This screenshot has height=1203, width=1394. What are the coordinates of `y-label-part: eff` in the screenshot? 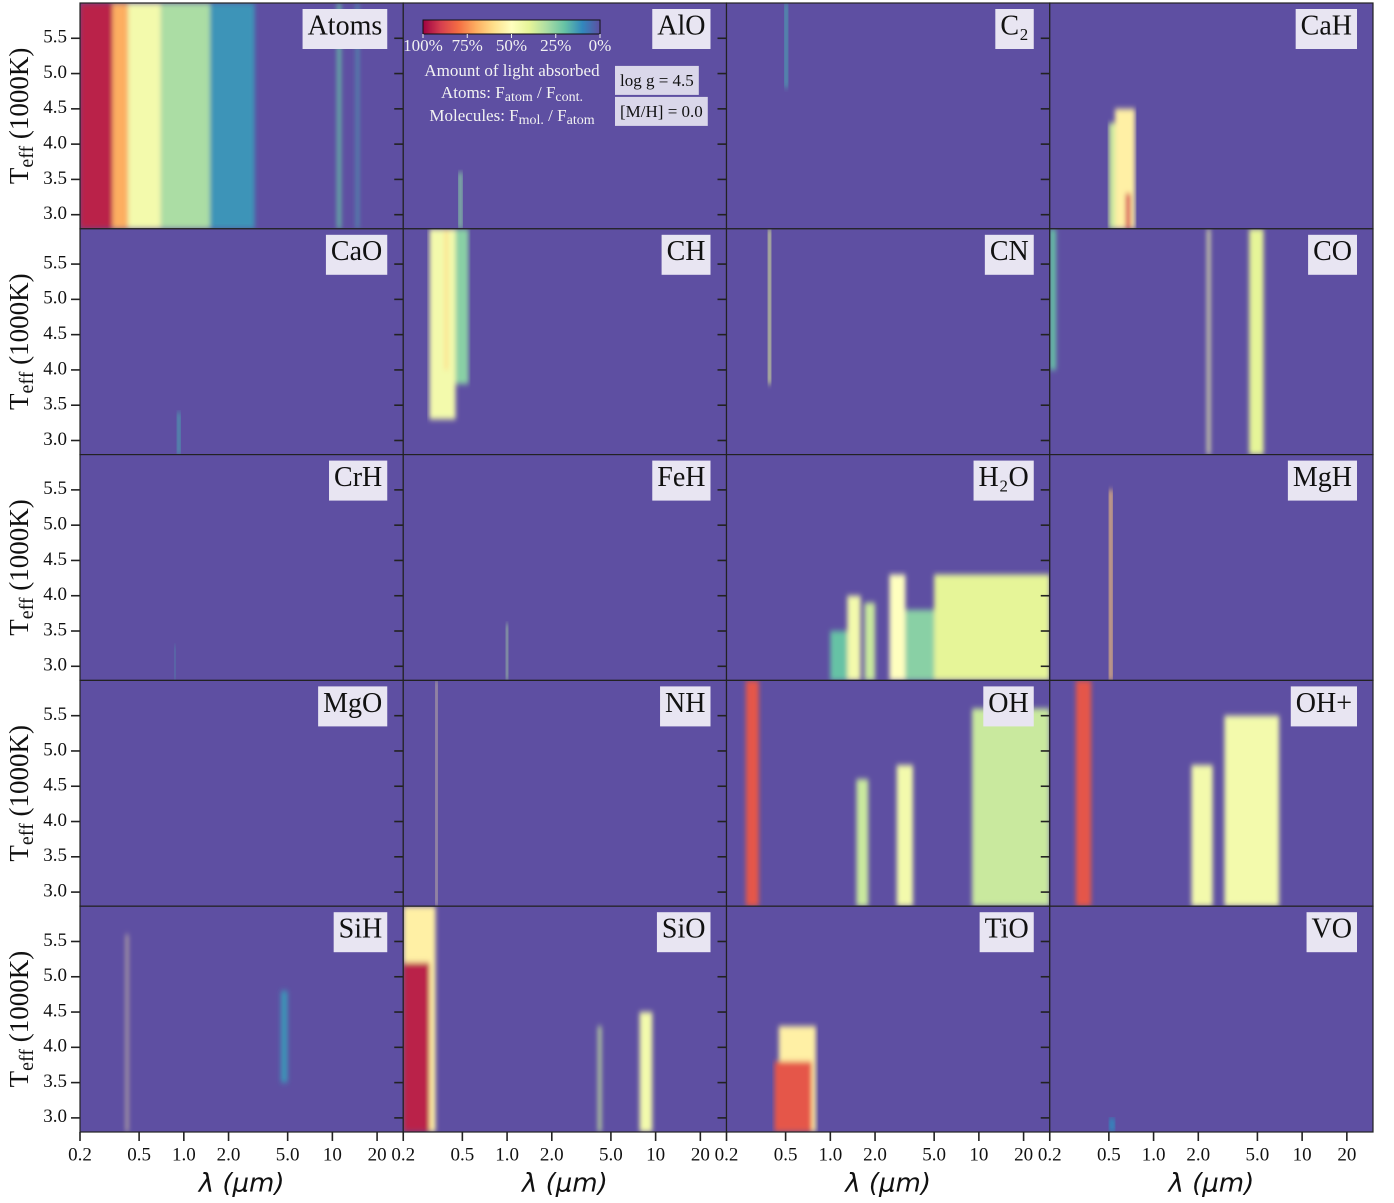 It's located at (27, 608).